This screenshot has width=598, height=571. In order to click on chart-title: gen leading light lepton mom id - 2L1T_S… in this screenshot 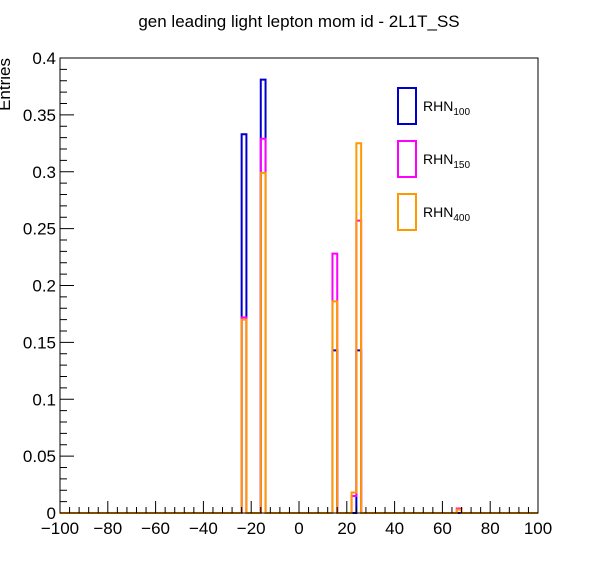, I will do `click(298, 21)`.